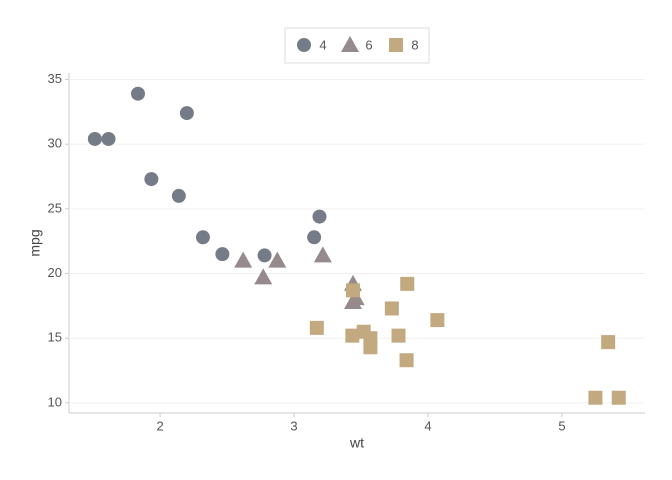 This screenshot has width=672, height=480. What do you see at coordinates (35, 242) in the screenshot?
I see `y-axis-title: mpg` at bounding box center [35, 242].